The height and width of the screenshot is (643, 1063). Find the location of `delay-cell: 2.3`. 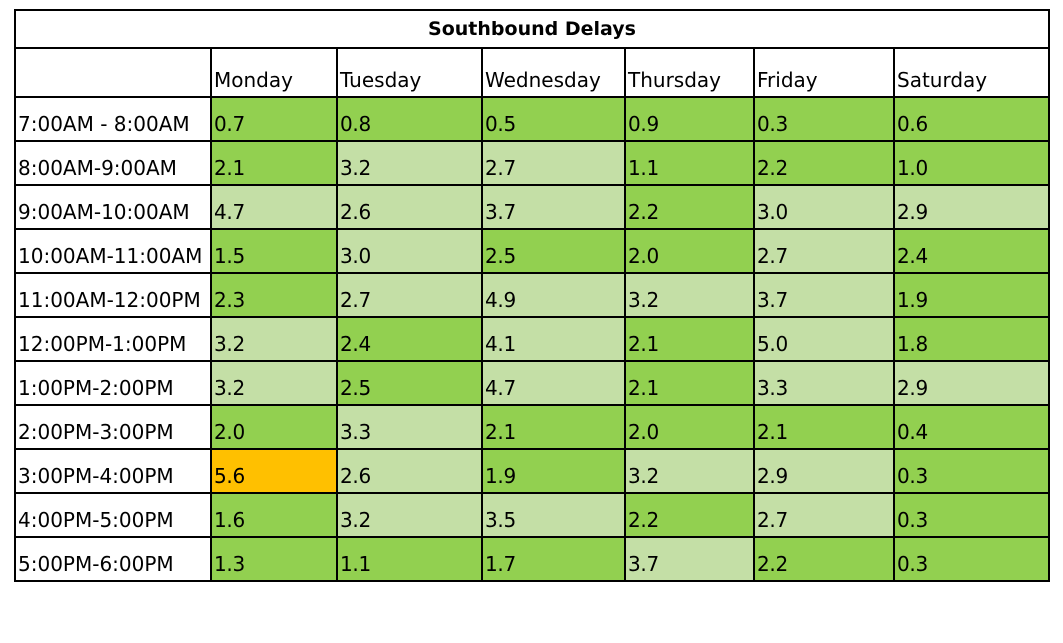

delay-cell: 2.3 is located at coordinates (274, 295).